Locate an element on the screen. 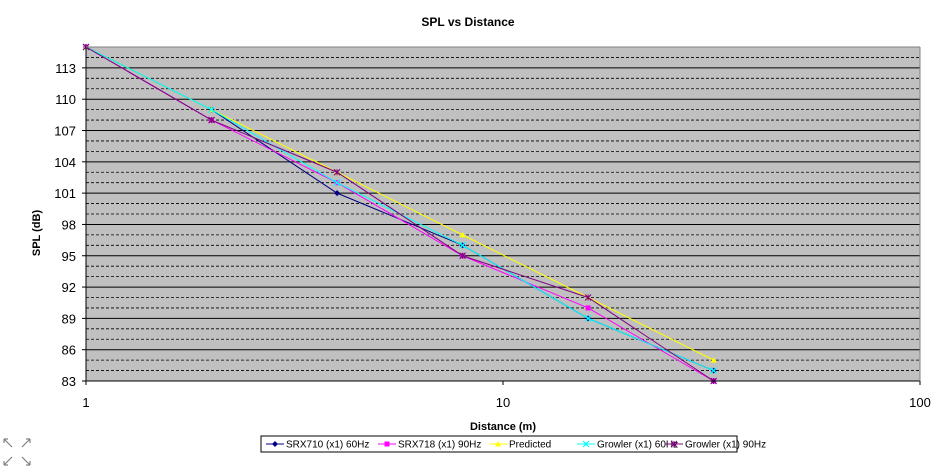 Image resolution: width=940 pixels, height=469 pixels. y-tick-label: 86 is located at coordinates (69, 350).